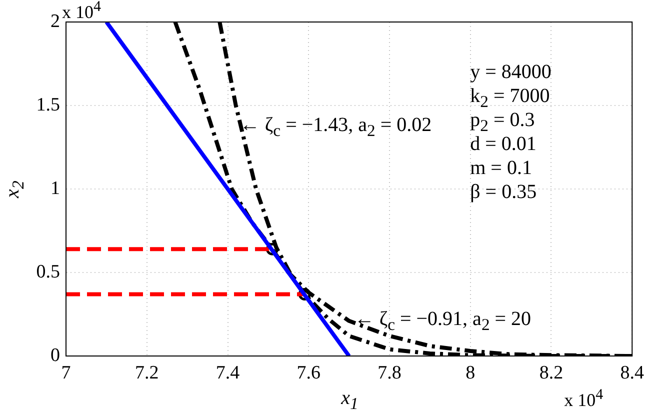 Image resolution: width=650 pixels, height=412 pixels. What do you see at coordinates (336, 127) in the screenshot?
I see `annotation: ← ζ$_{c}$ = −1.43, a$_{2}$ = 0.02` at bounding box center [336, 127].